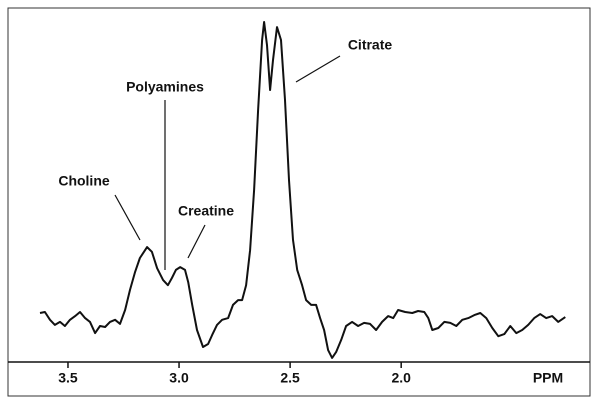 This screenshot has width=600, height=406. What do you see at coordinates (401, 378) in the screenshot?
I see `x-tick-label: 2.0` at bounding box center [401, 378].